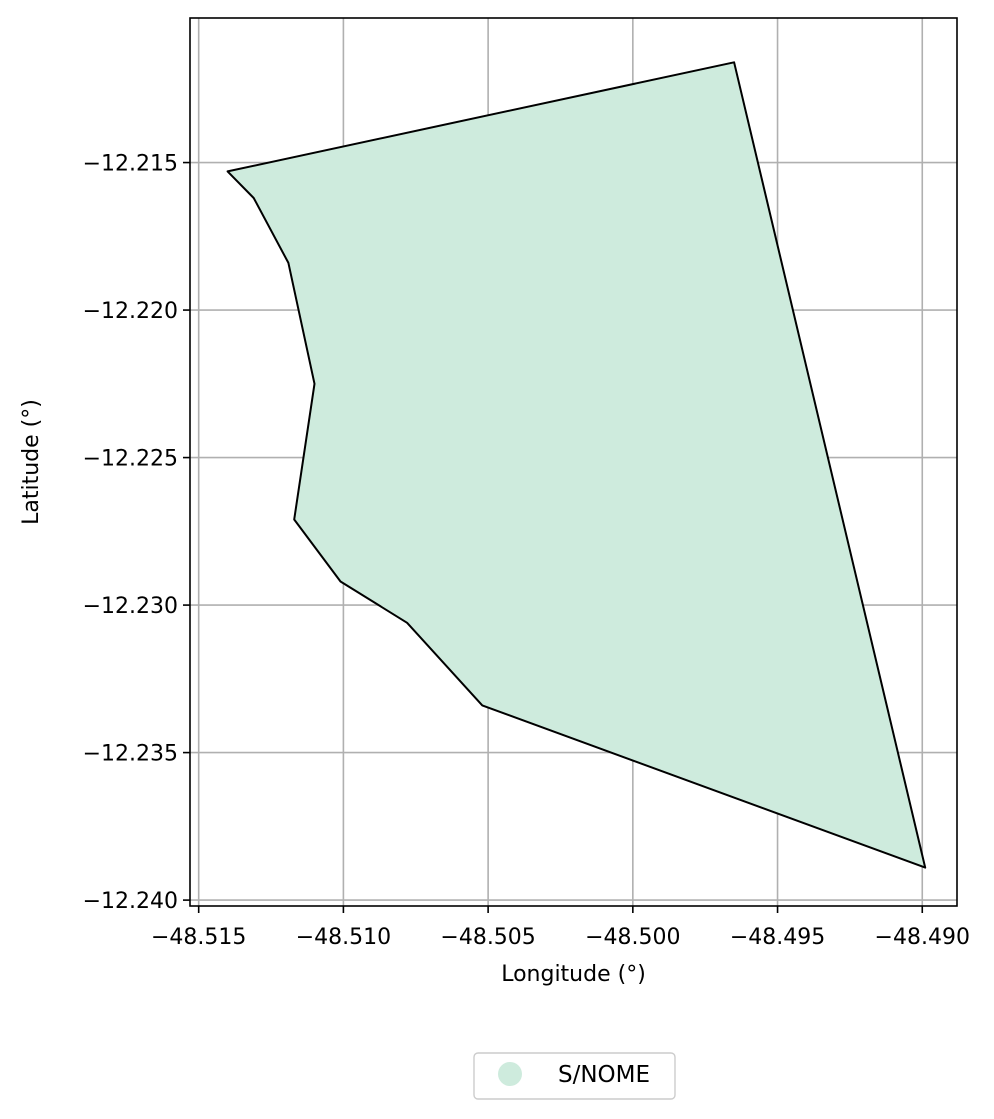 The height and width of the screenshot is (1119, 994). What do you see at coordinates (573, 974) in the screenshot?
I see `x-axis-label: Longitude (°)` at bounding box center [573, 974].